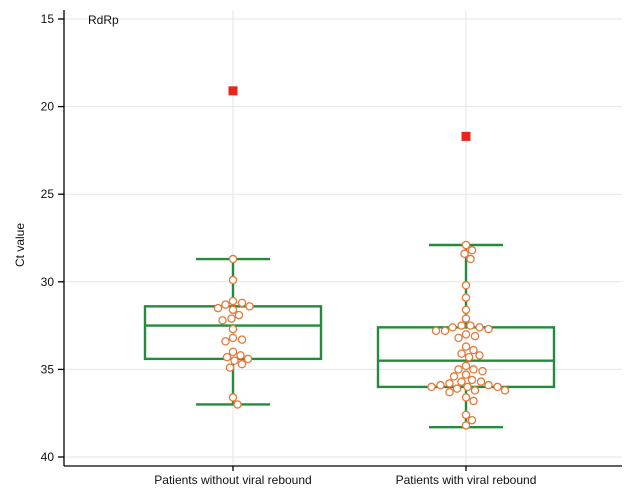 The width and height of the screenshot is (638, 492). Describe the element at coordinates (466, 480) in the screenshot. I see `x-tick-label: Patients with viral rebound` at that location.